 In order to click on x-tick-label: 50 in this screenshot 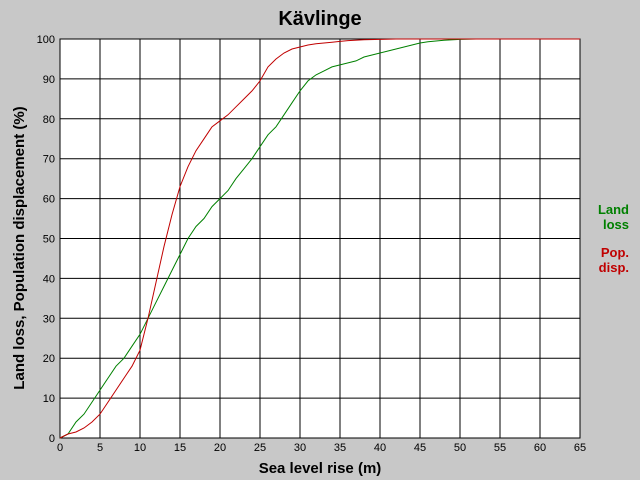, I will do `click(460, 448)`.